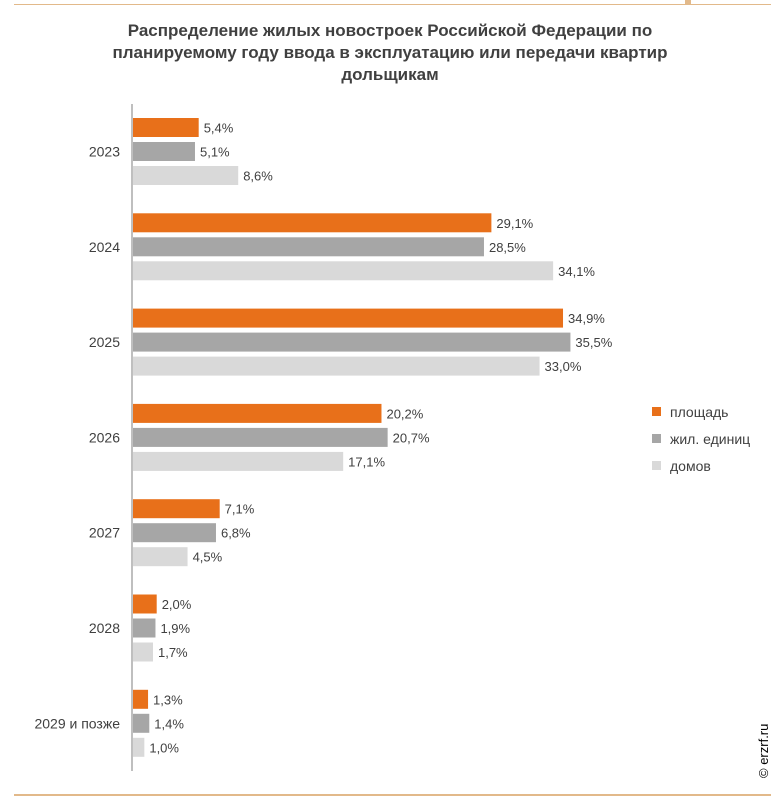 The image size is (781, 800). What do you see at coordinates (175, 628) in the screenshot?
I see `data-label: 1,9%` at bounding box center [175, 628].